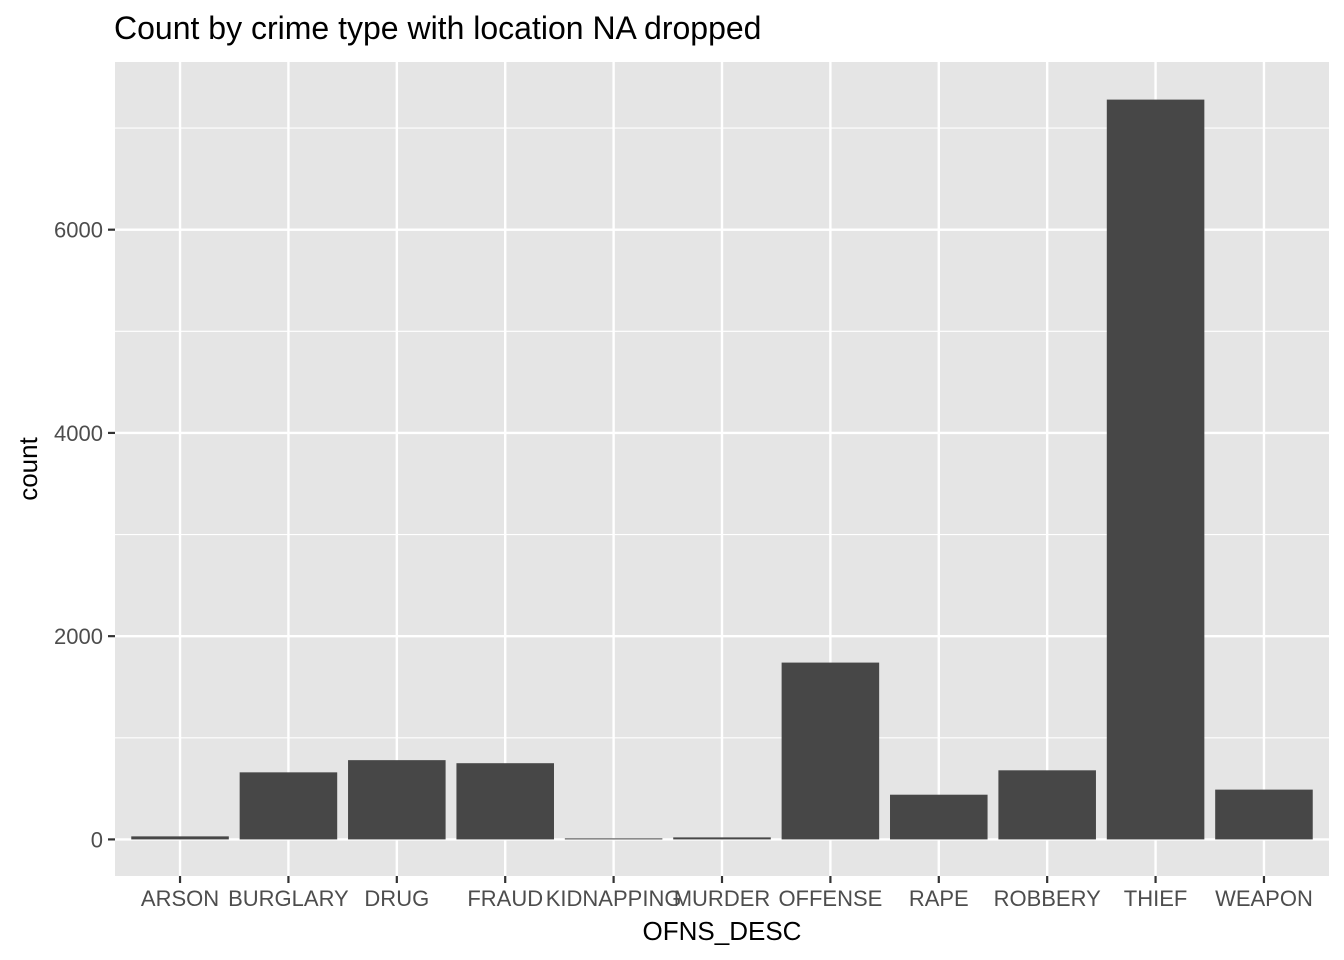 Image resolution: width=1344 pixels, height=960 pixels. I want to click on y-axis: 0 2000 4000 6000, so click(84, 535).